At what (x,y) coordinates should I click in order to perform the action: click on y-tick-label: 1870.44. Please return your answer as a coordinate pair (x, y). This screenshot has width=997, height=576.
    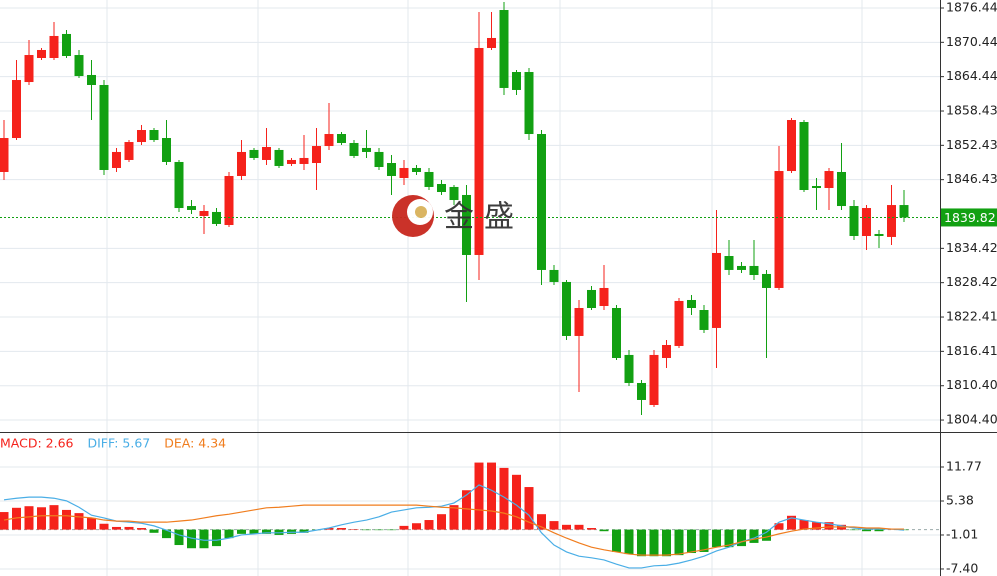
    Looking at the image, I should click on (971, 41).